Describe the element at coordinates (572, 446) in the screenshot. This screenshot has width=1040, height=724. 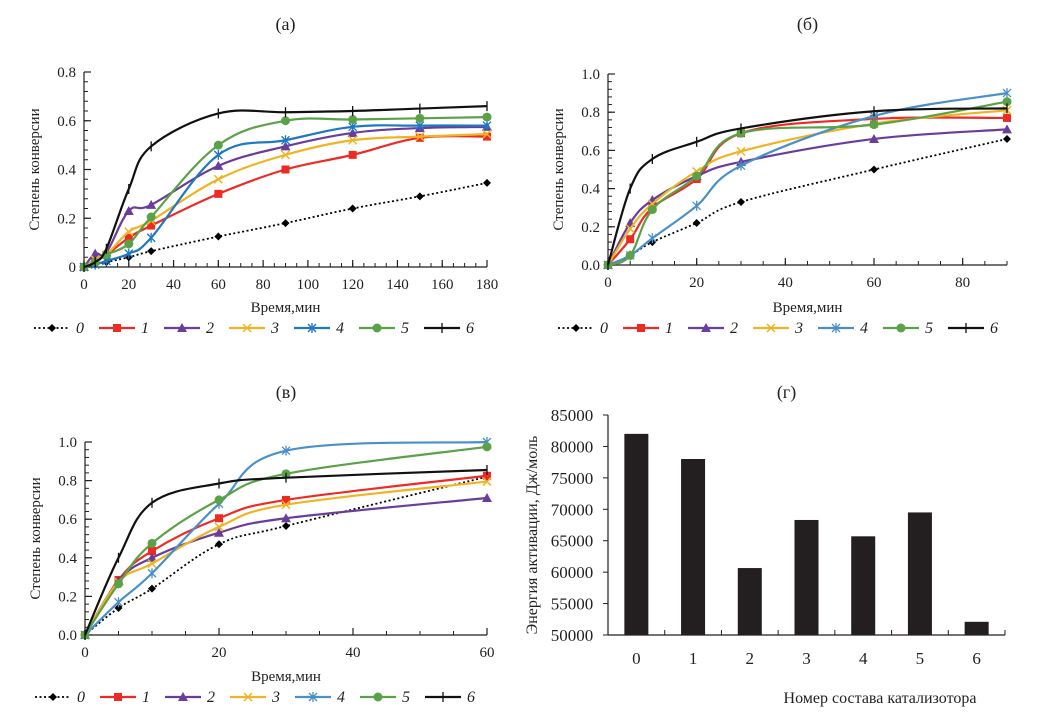
I see `y-tick-label: 80000` at that location.